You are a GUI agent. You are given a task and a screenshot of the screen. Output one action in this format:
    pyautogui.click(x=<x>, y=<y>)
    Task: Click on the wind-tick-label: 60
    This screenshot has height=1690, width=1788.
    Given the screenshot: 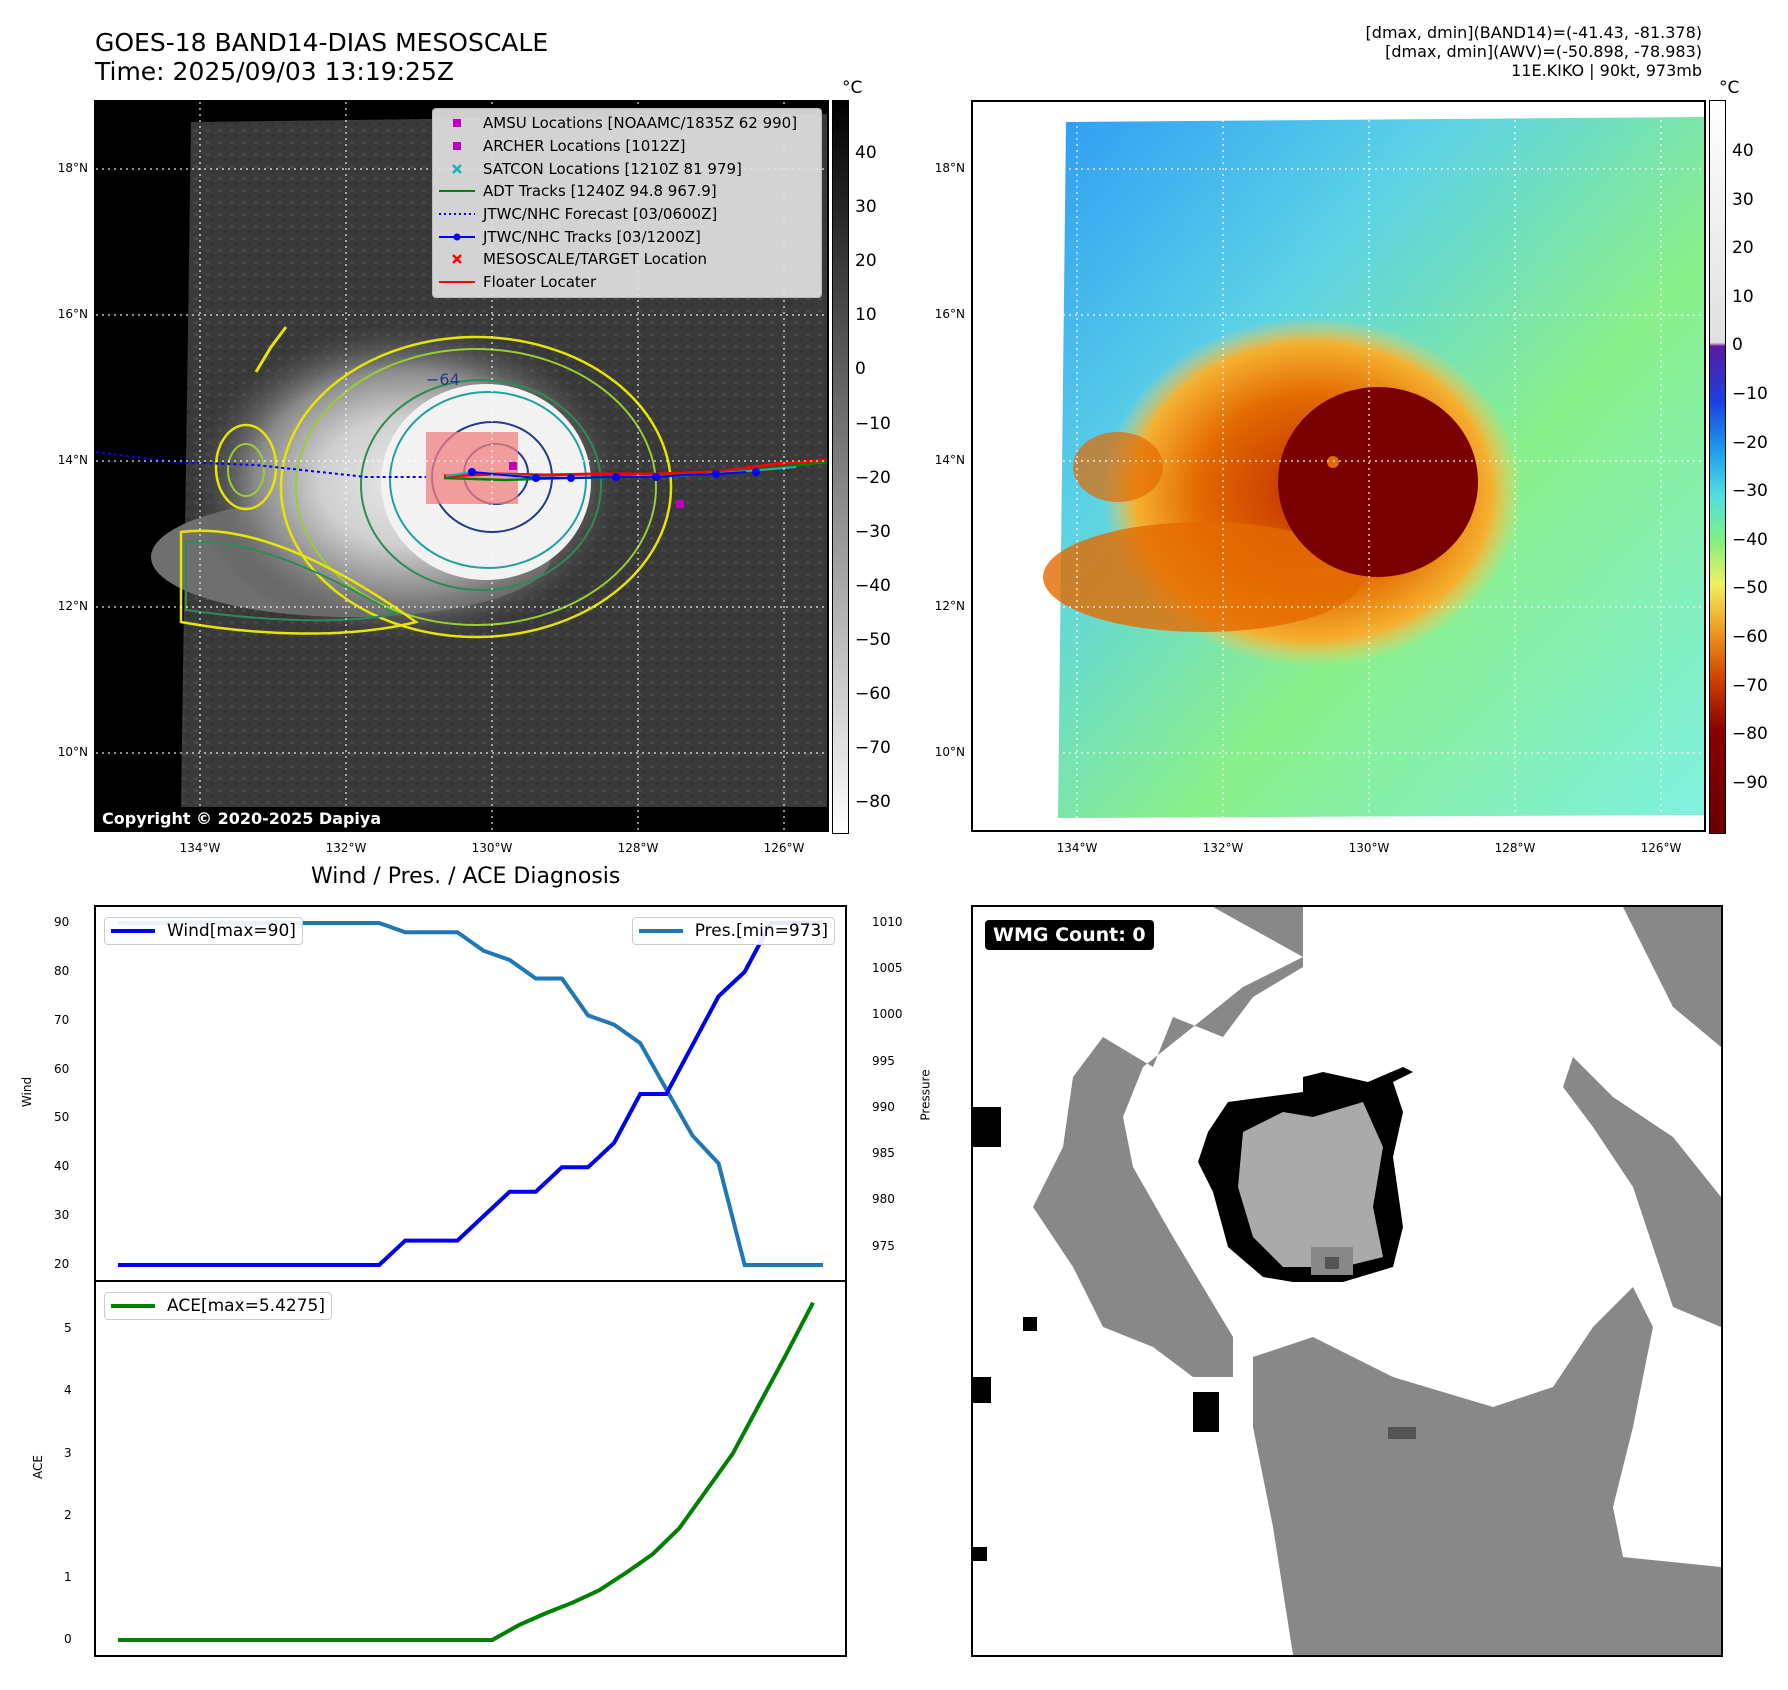 What is the action you would take?
    pyautogui.click(x=62, y=1068)
    